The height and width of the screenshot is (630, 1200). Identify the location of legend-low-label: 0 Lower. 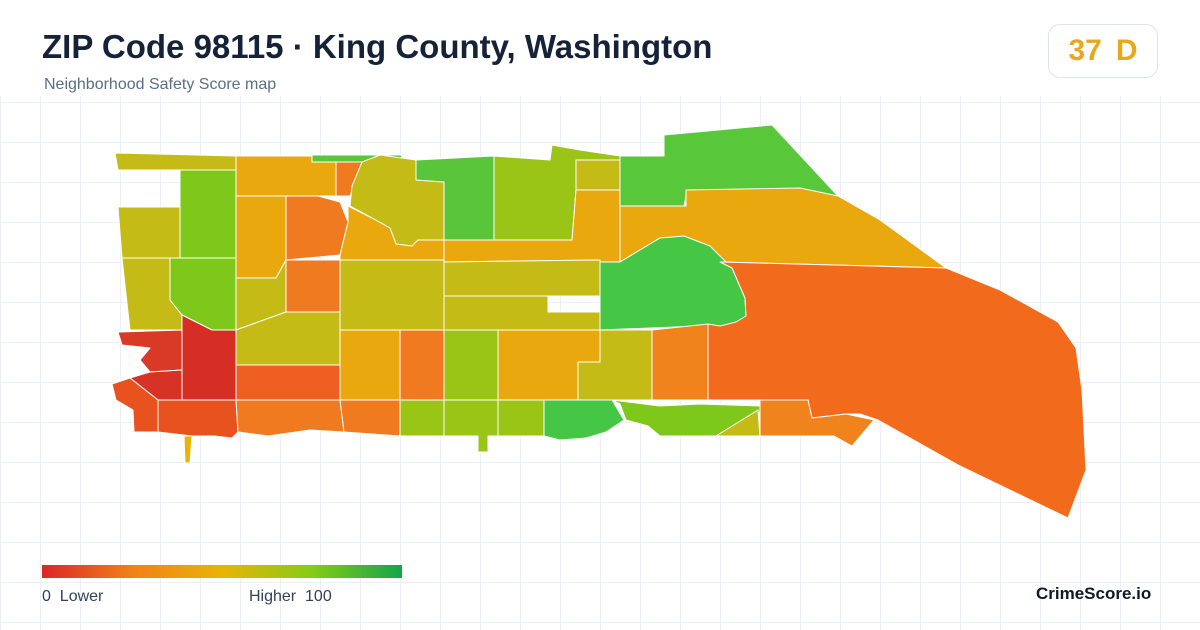
(73, 596).